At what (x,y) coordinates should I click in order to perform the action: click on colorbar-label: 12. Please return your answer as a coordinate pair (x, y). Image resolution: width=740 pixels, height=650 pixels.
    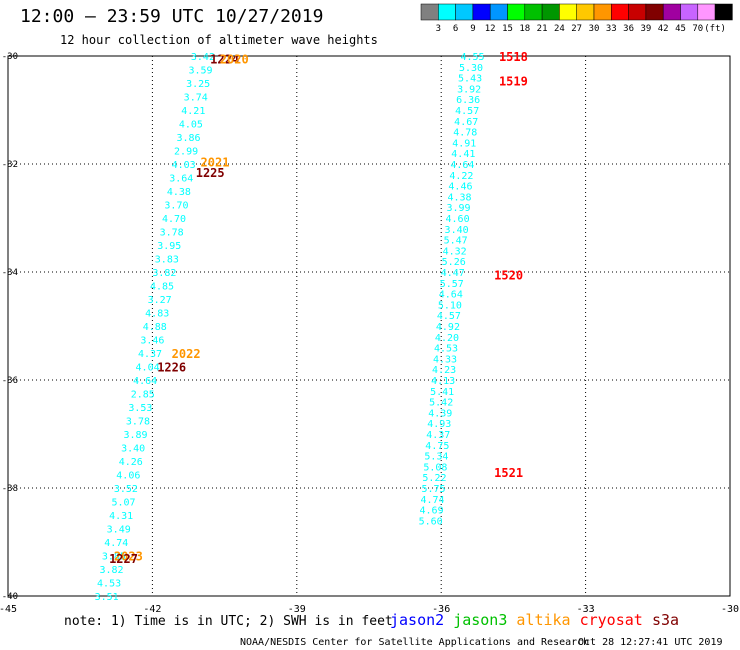
    Looking at the image, I should click on (490, 29).